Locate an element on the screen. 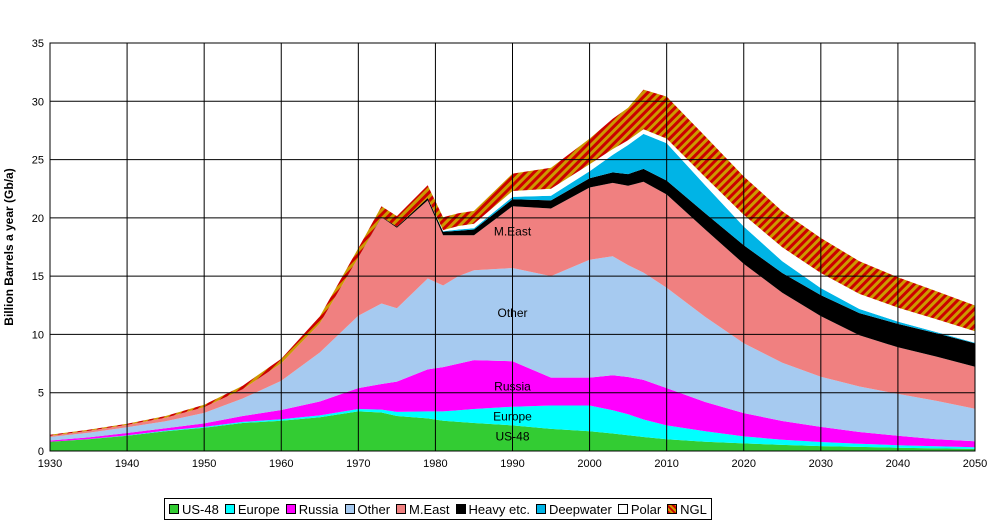 The width and height of the screenshot is (991, 526). legend-label: Other is located at coordinates (374, 509).